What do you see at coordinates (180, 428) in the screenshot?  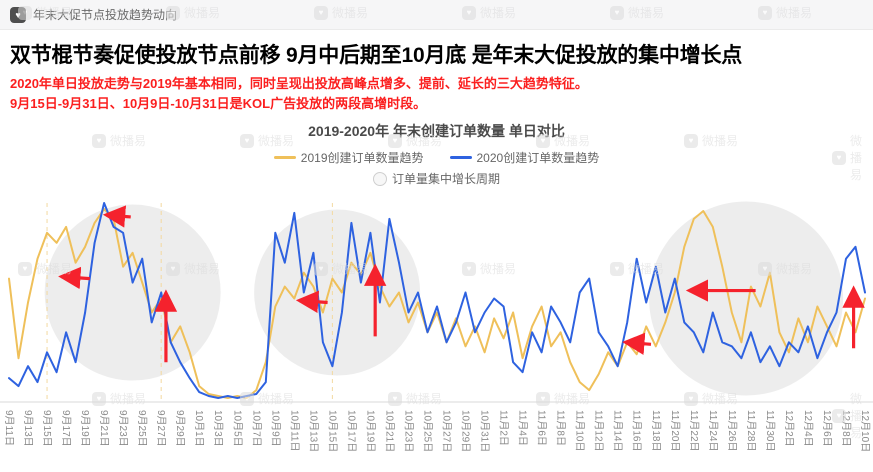 I see `svg-text: 9月29日` at bounding box center [180, 428].